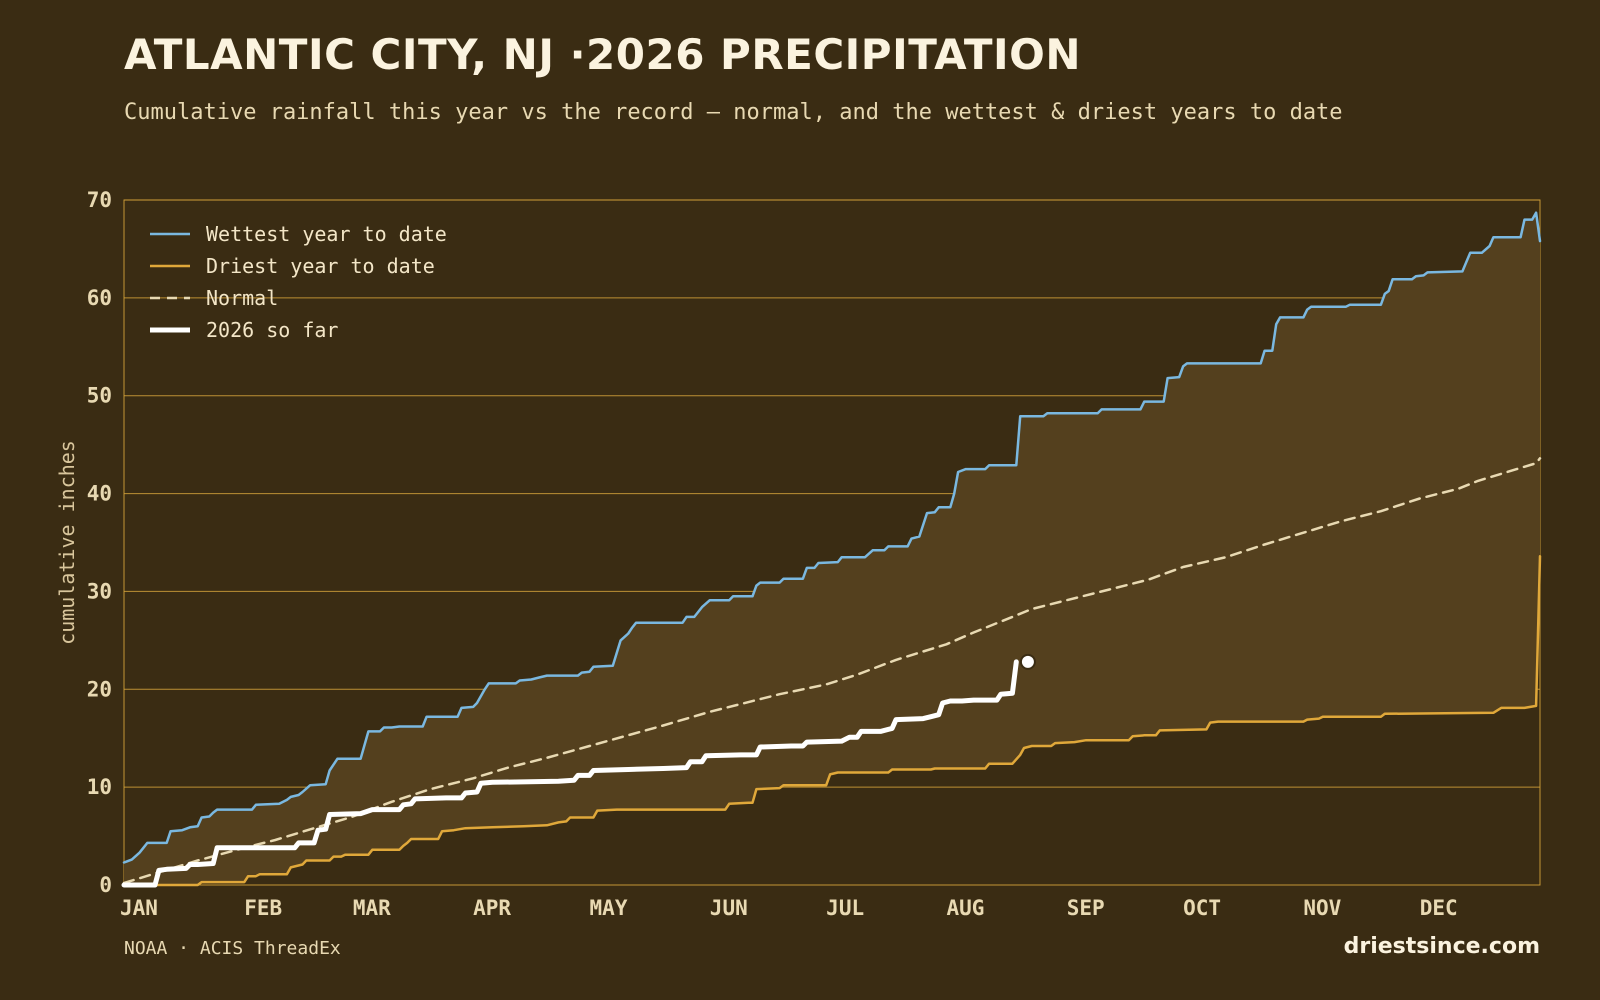 The height and width of the screenshot is (1000, 1600). Describe the element at coordinates (263, 908) in the screenshot. I see `x-tick-label: FEB` at that location.